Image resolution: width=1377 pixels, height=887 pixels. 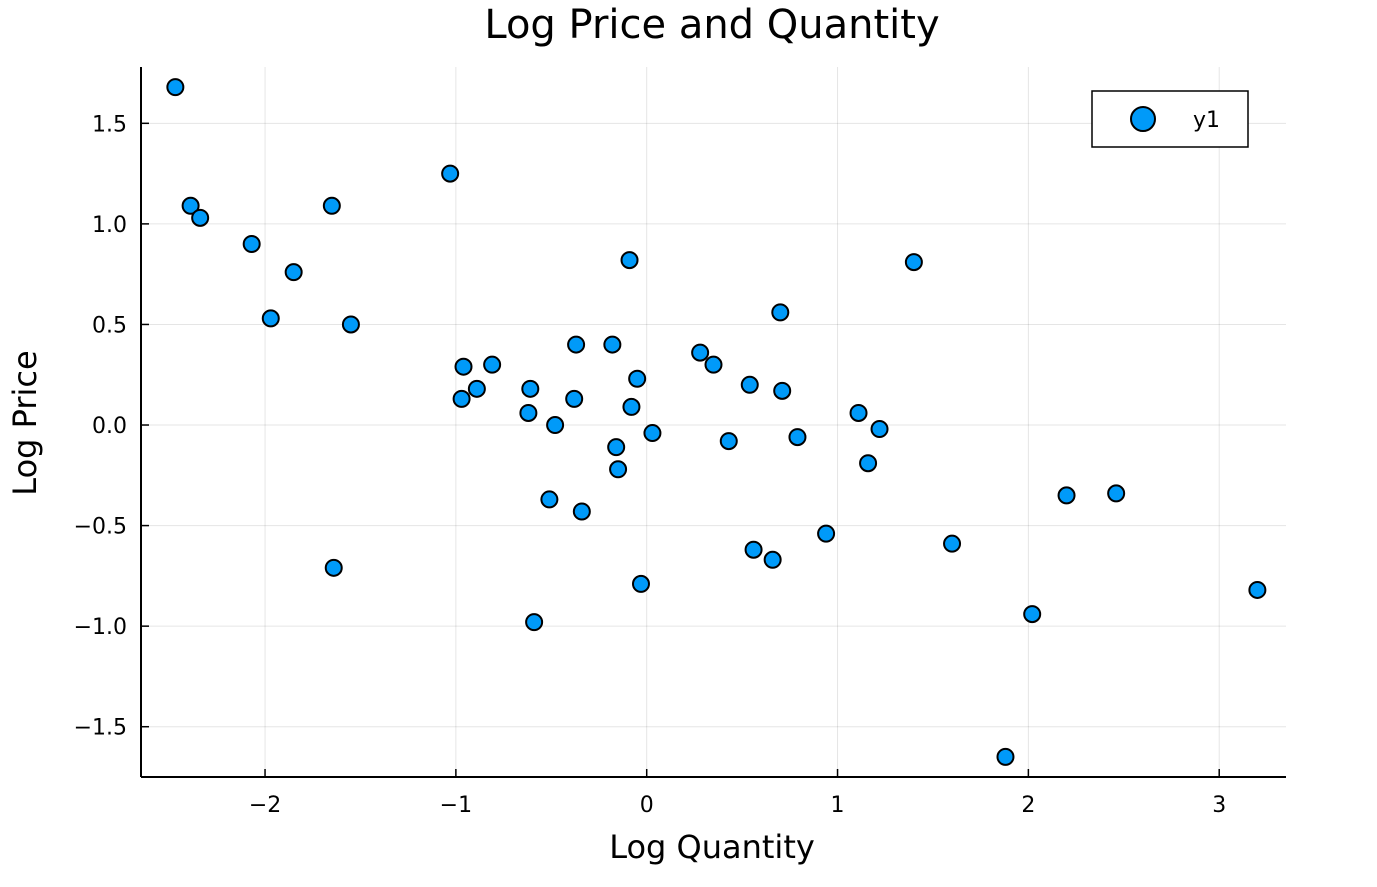 What do you see at coordinates (100, 627) in the screenshot?
I see `y-tick-label: −1.0` at bounding box center [100, 627].